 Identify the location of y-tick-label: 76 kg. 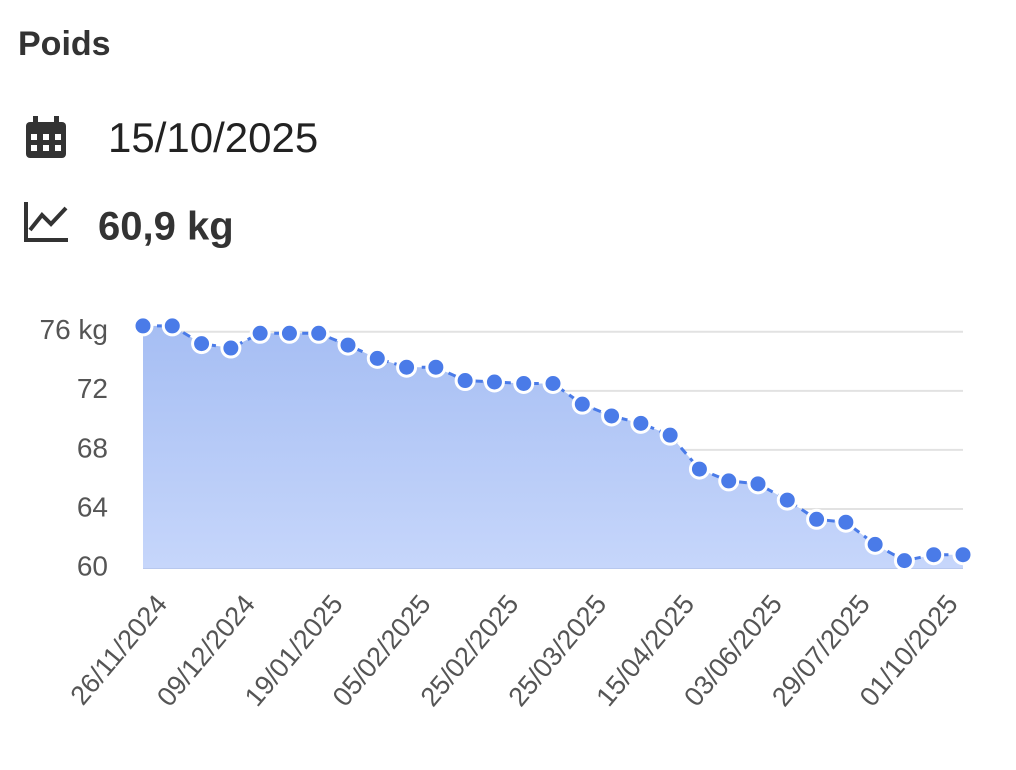
(74, 329).